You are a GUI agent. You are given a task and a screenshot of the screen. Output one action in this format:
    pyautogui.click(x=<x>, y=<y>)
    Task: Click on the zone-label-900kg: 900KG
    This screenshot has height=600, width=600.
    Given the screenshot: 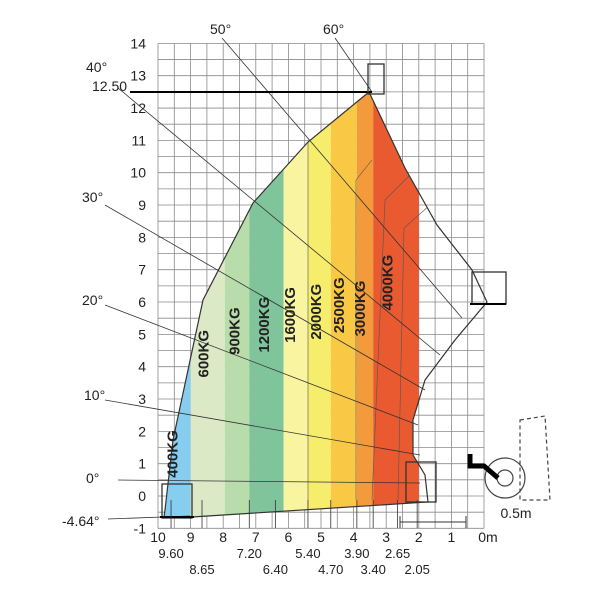 What is the action you would take?
    pyautogui.click(x=235, y=331)
    